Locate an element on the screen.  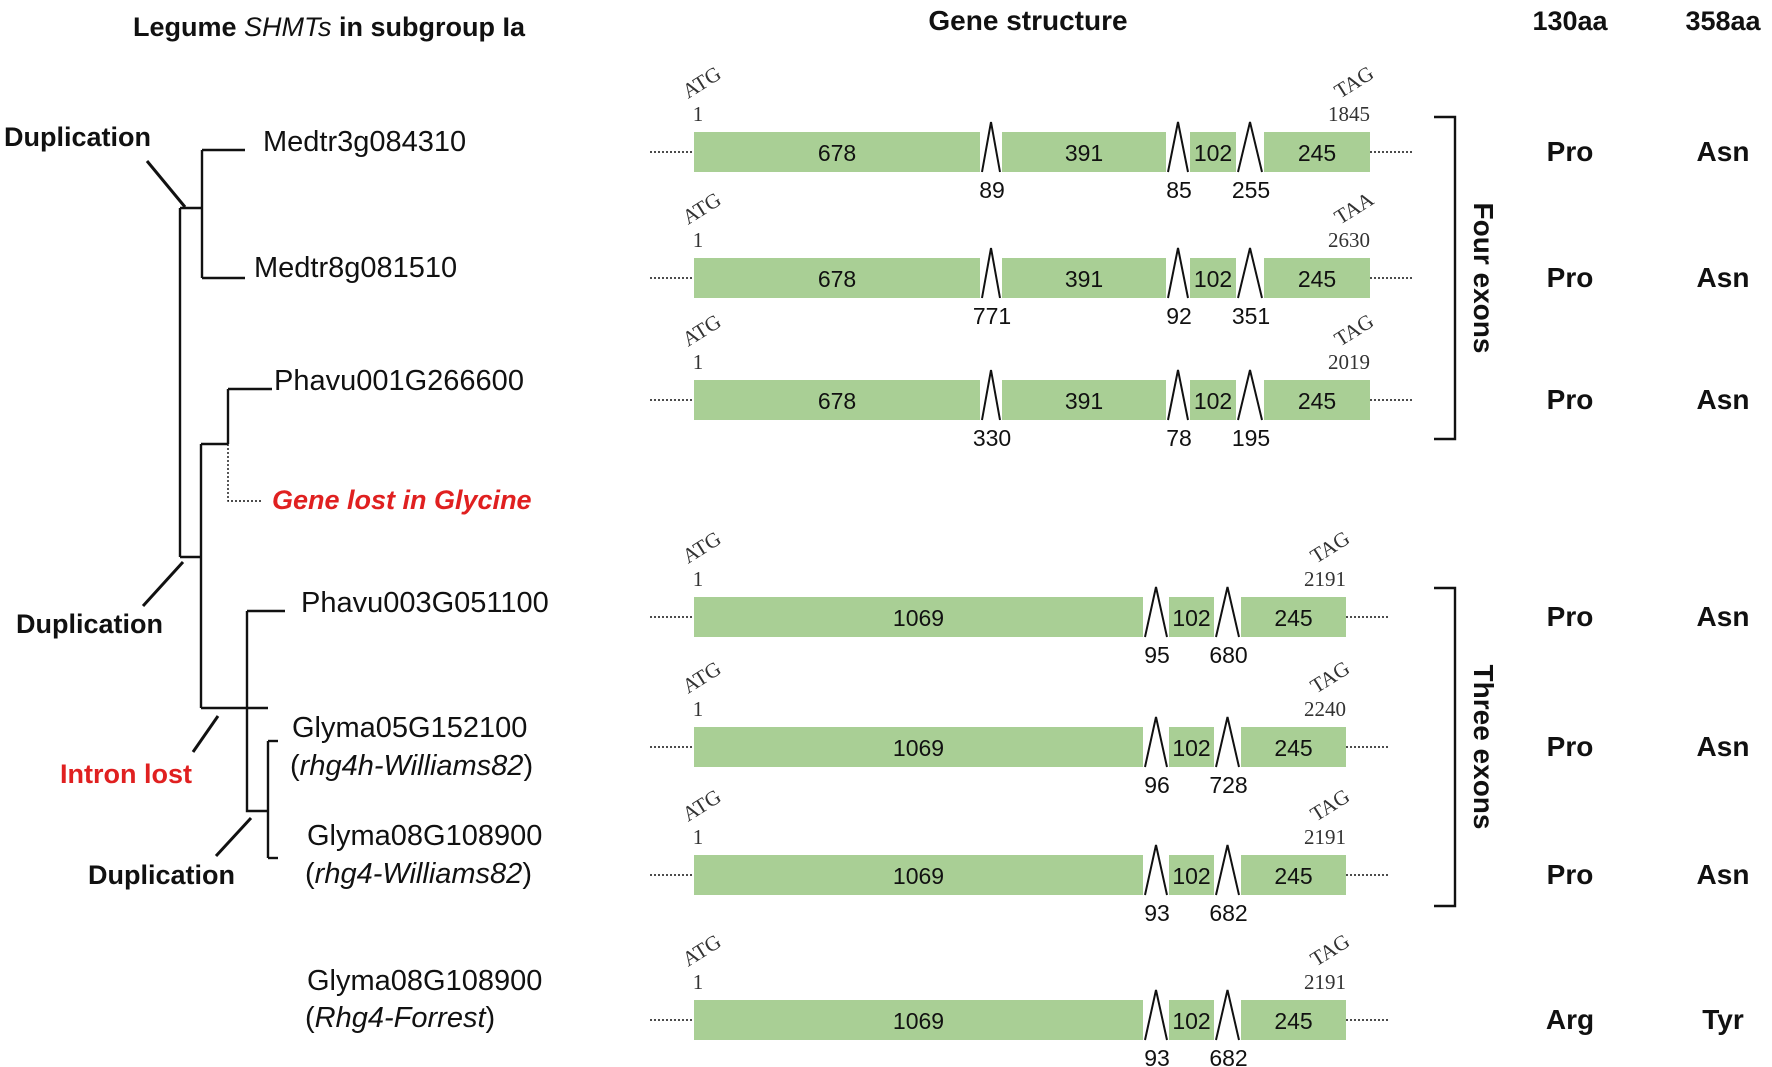
intron-length: 95 is located at coordinates (1157, 655).